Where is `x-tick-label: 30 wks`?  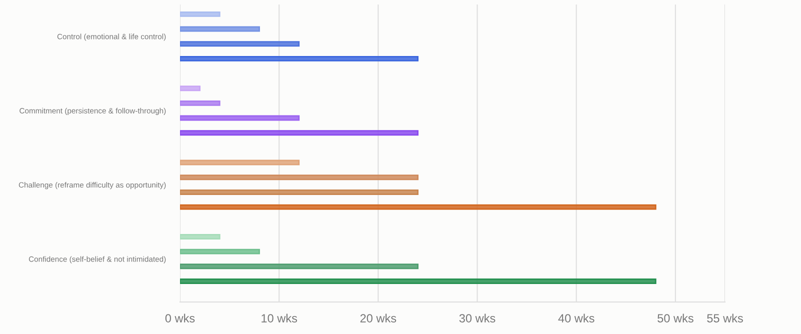
x-tick-label: 30 wks is located at coordinates (477, 318).